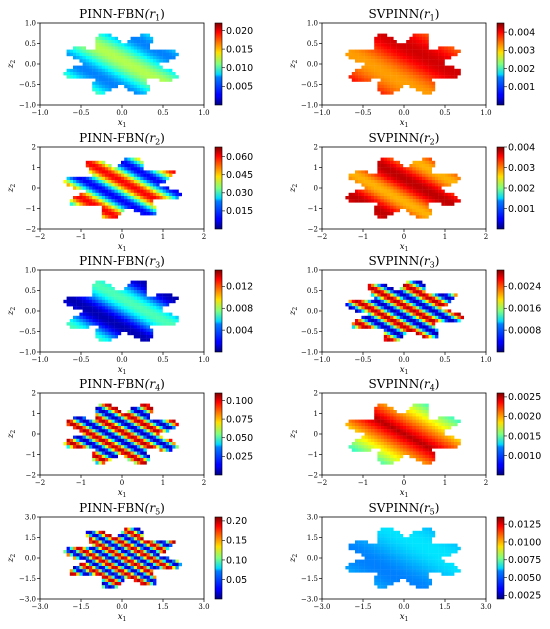 The width and height of the screenshot is (550, 629). Describe the element at coordinates (313, 455) in the screenshot. I see `y-tick-label: −1` at that location.